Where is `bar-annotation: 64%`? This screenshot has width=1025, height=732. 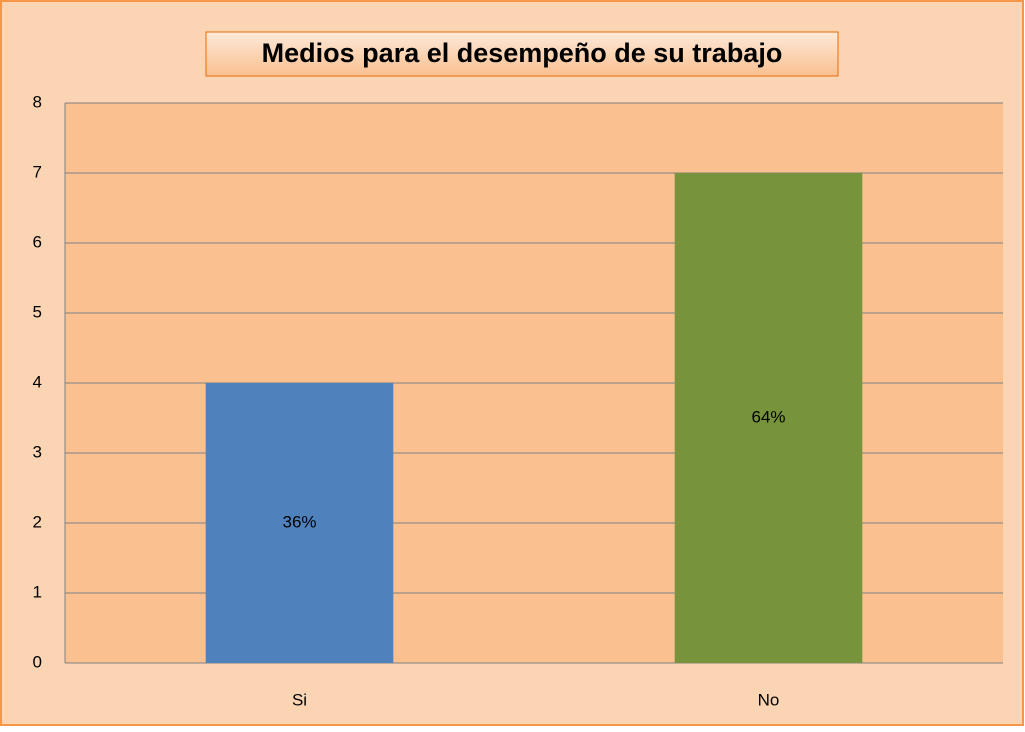 bar-annotation: 64% is located at coordinates (768, 416).